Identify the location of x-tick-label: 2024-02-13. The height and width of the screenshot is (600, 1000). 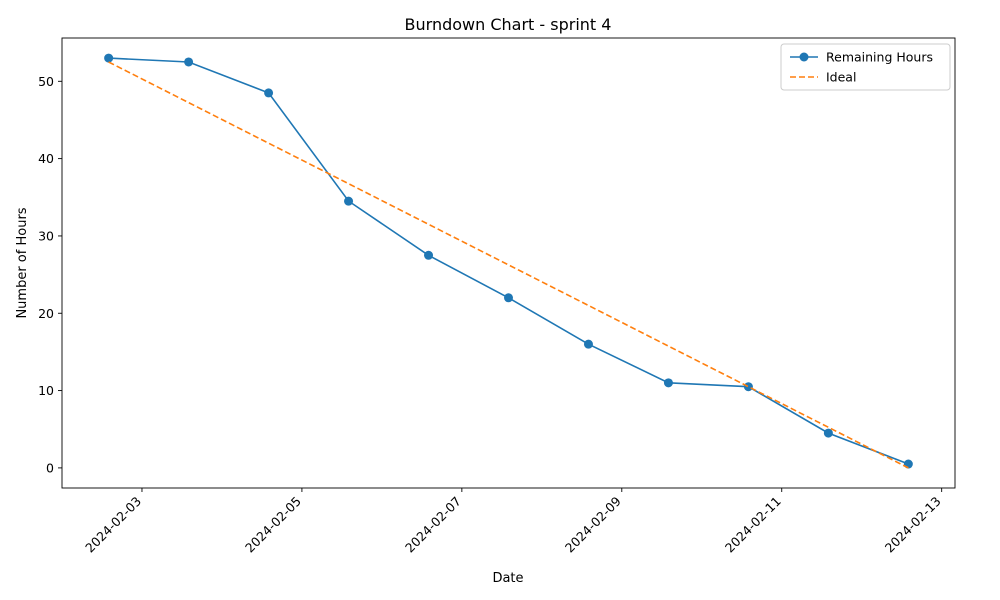
(913, 525).